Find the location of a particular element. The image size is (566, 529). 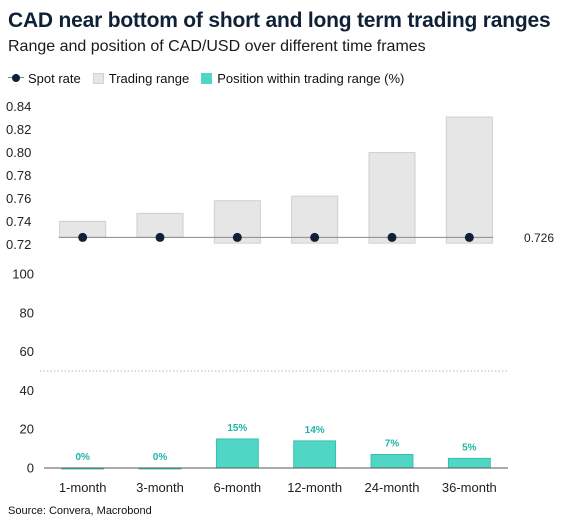

legend-item-position: Position within trading range (%) is located at coordinates (302, 78).